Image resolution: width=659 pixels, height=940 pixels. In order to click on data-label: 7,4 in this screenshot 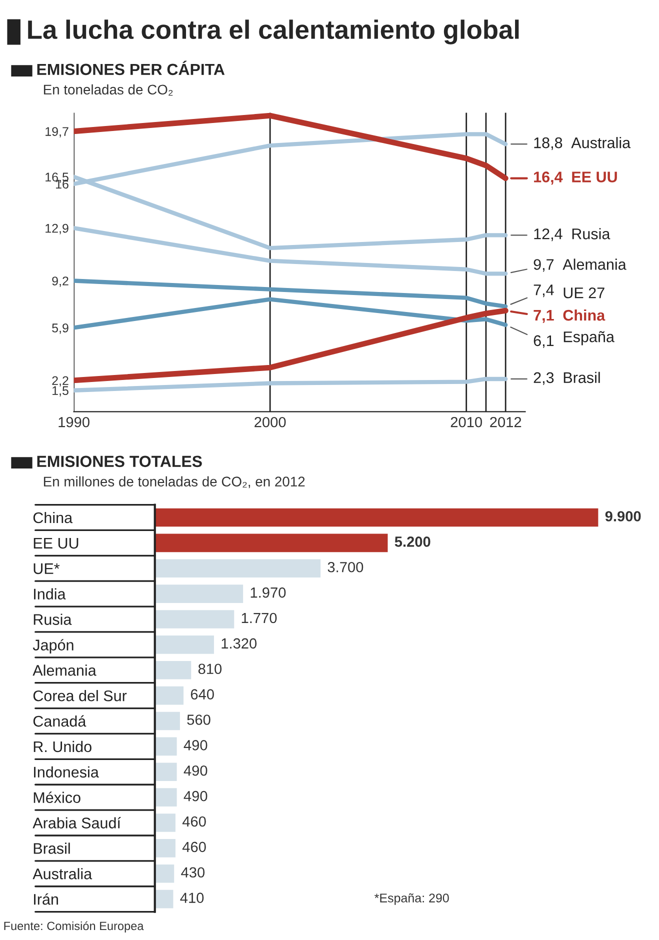, I will do `click(544, 291)`.